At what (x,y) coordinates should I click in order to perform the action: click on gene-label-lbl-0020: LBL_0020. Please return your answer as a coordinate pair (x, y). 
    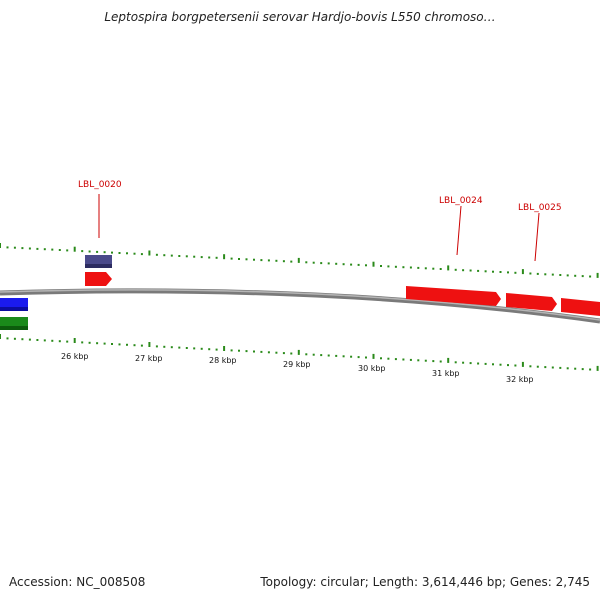
    Looking at the image, I should click on (100, 185).